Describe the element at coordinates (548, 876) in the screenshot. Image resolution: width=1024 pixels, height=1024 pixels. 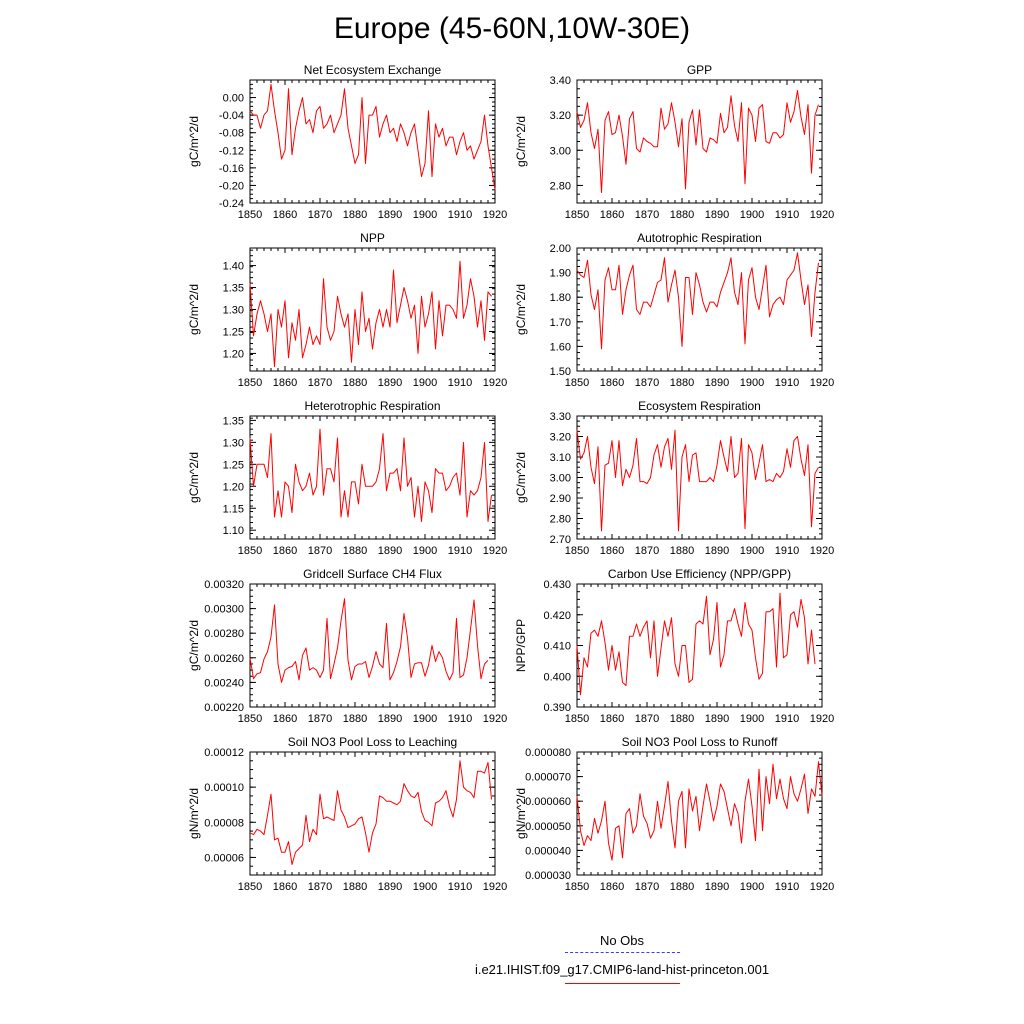
I see `y-tick-label: 0.000030` at that location.